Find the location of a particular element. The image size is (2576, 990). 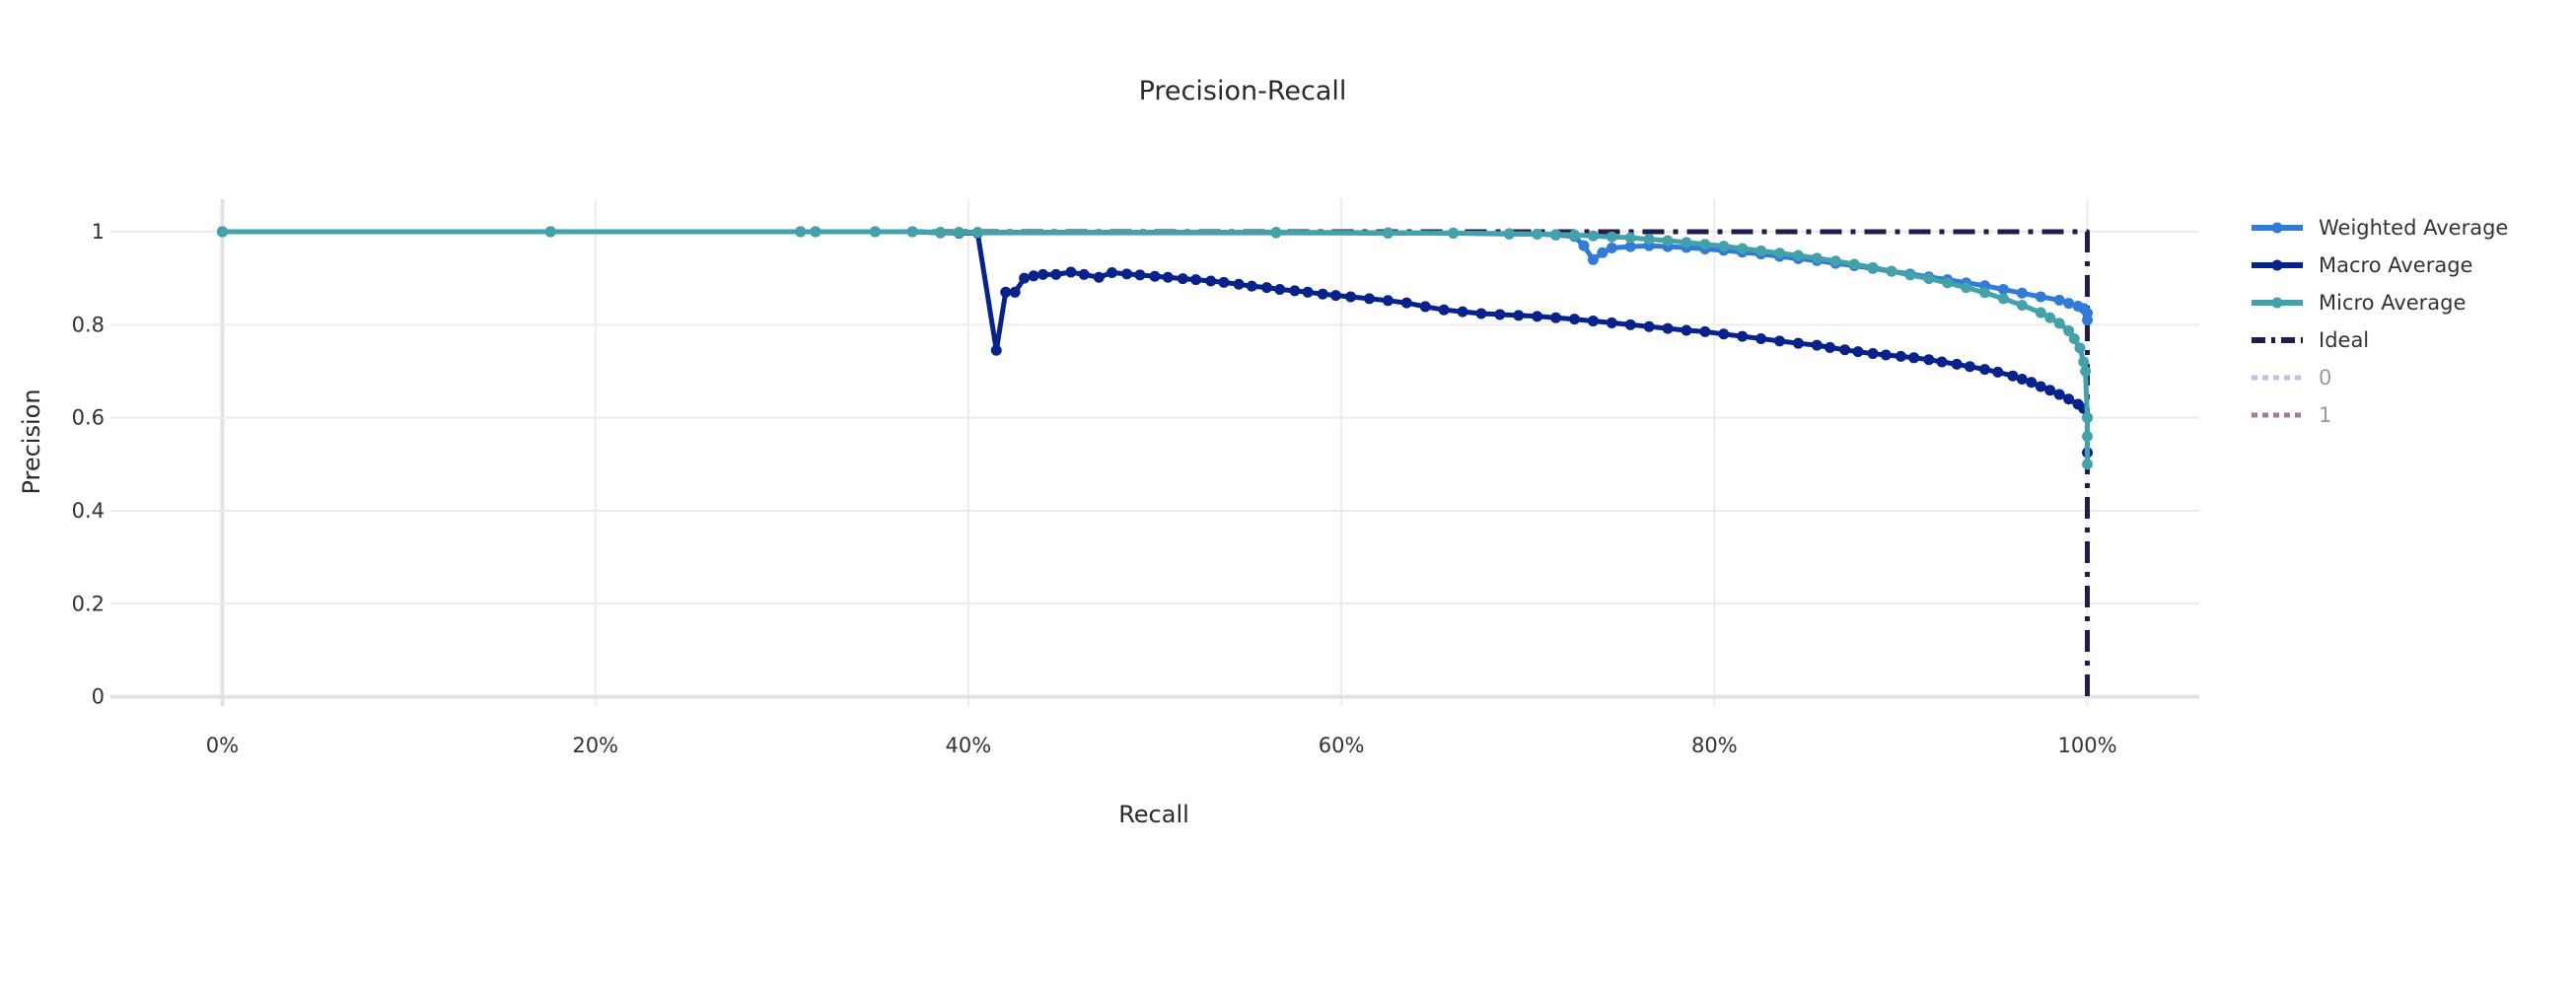

legend-label: Micro Average is located at coordinates (2392, 303).